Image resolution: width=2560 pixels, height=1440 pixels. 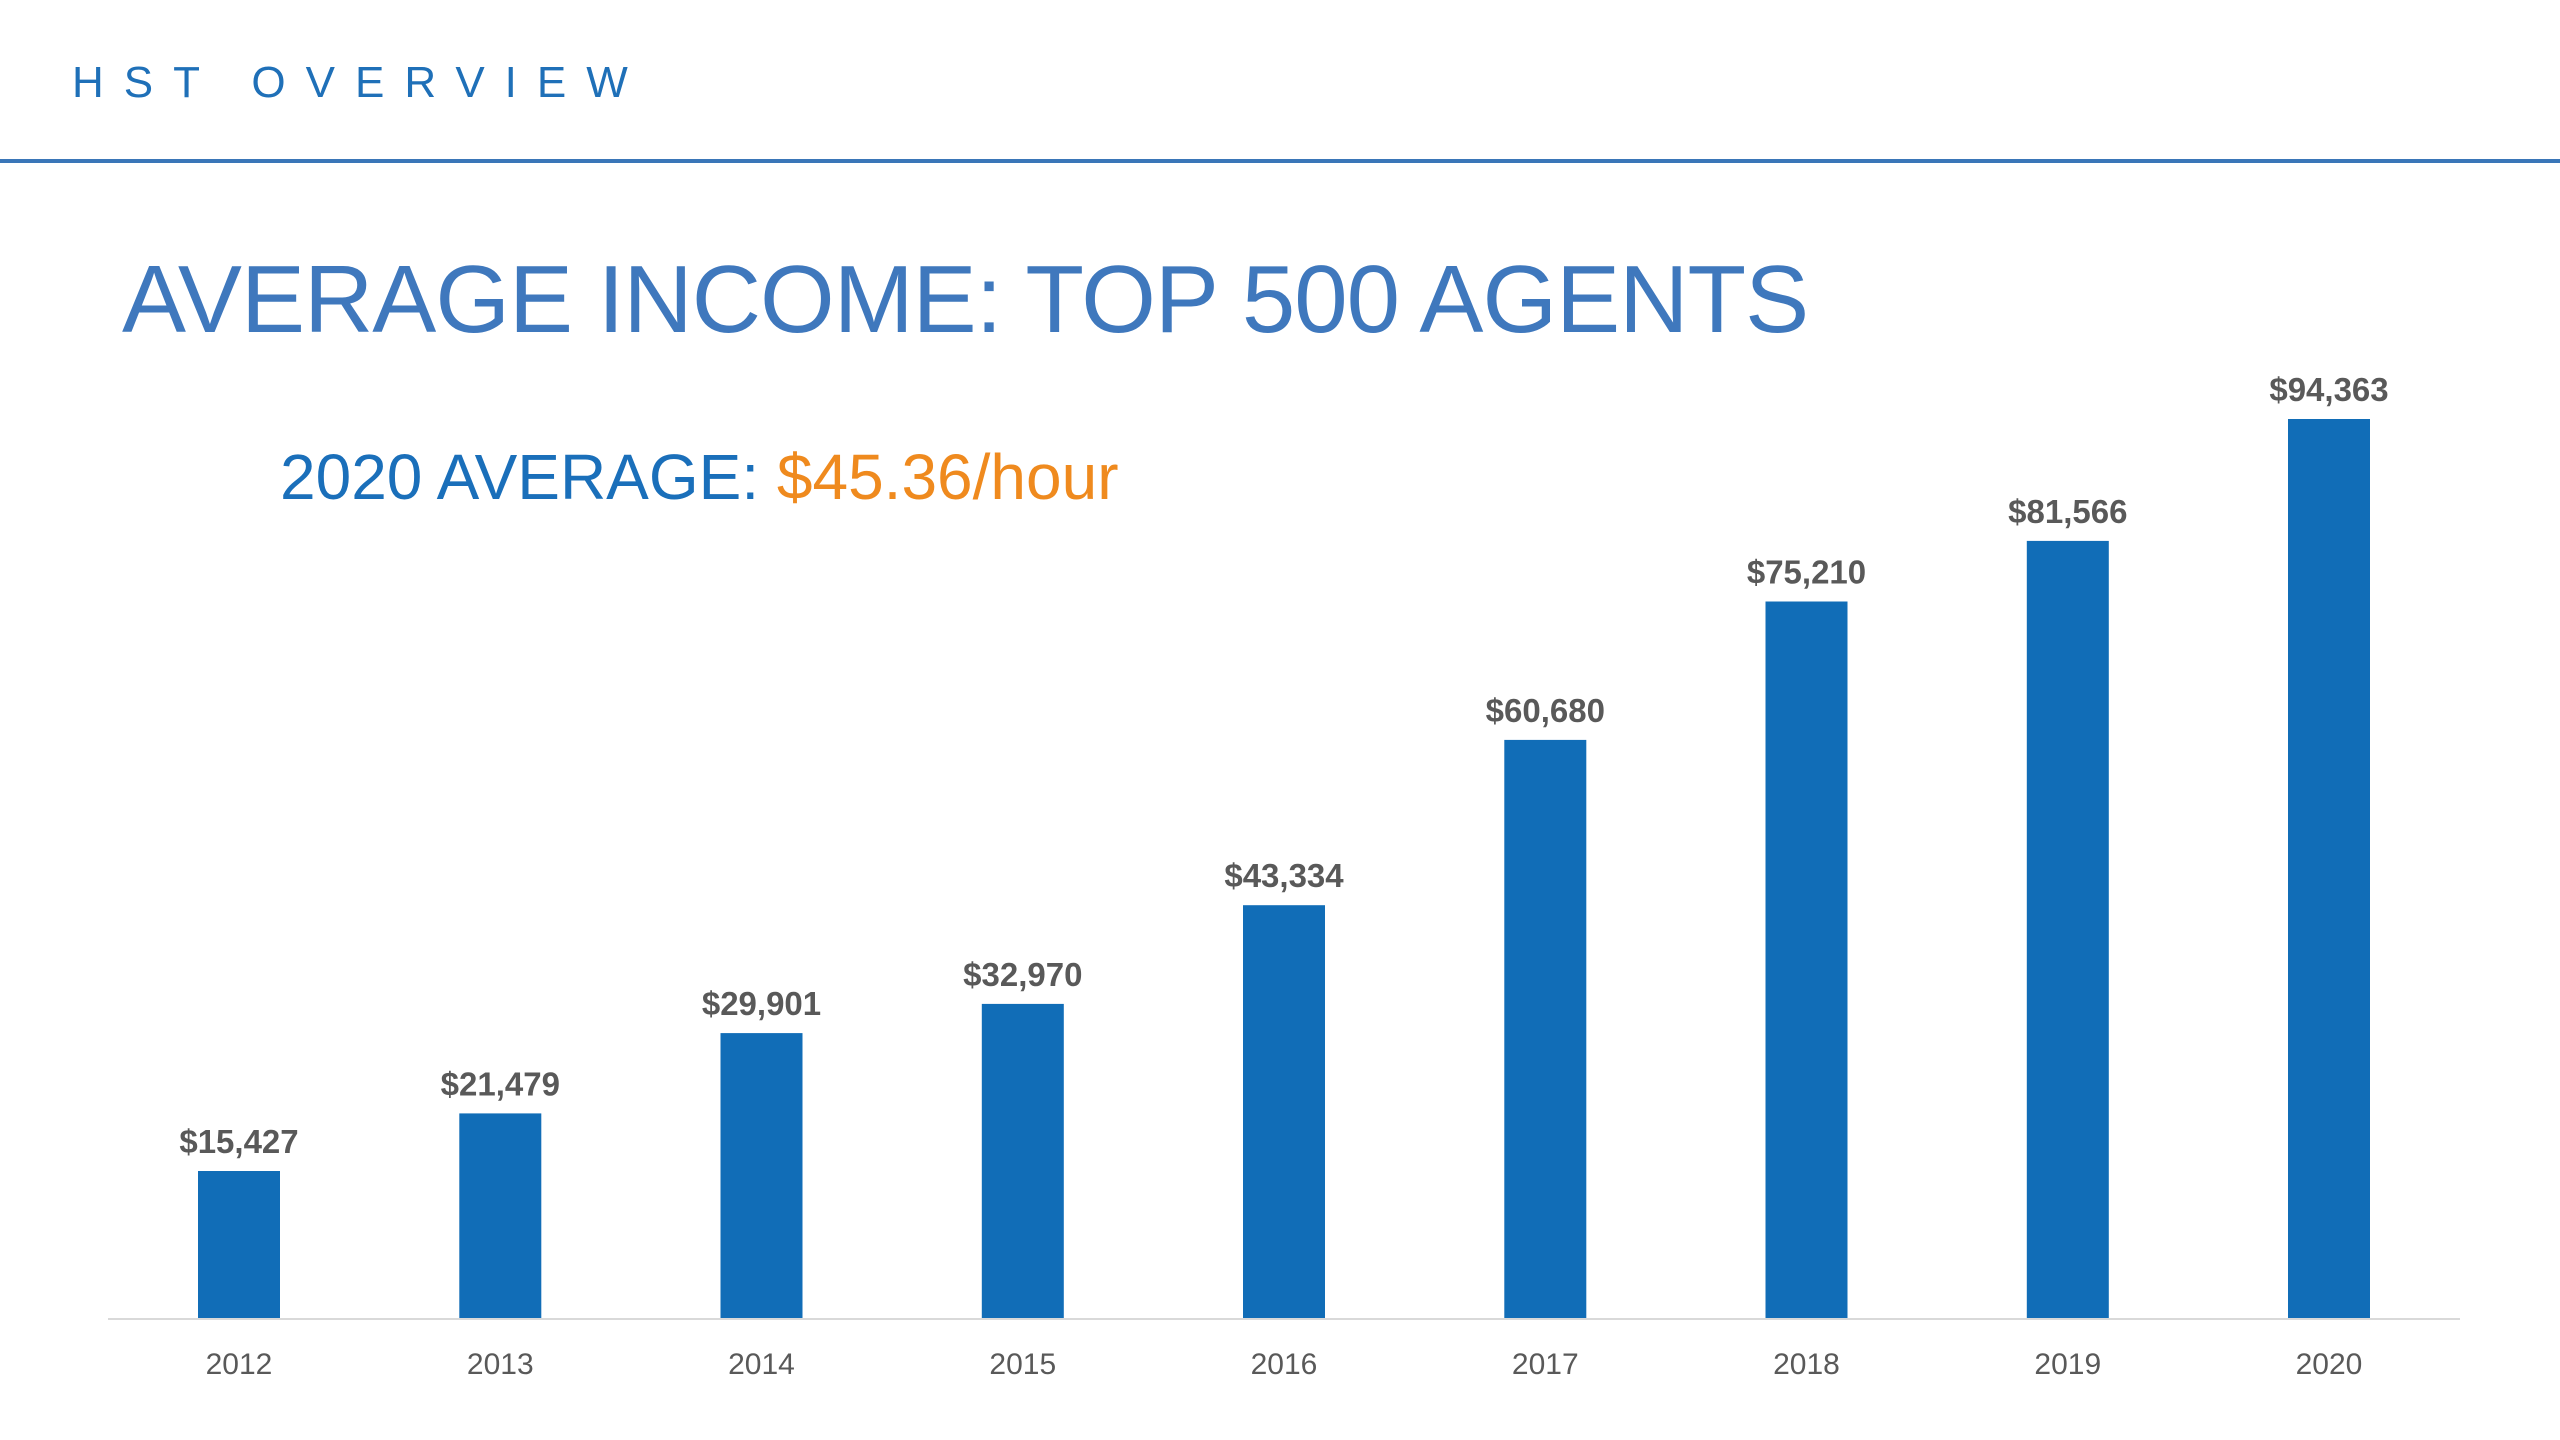 What do you see at coordinates (239, 1244) in the screenshot?
I see `bar-2012` at bounding box center [239, 1244].